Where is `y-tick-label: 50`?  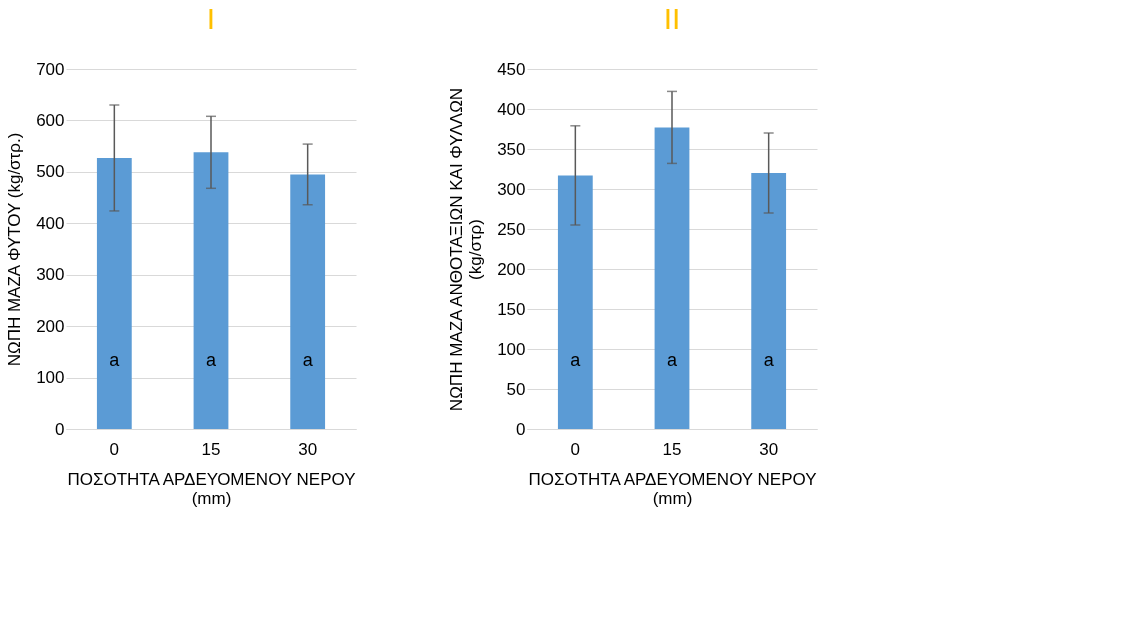 y-tick-label: 50 is located at coordinates (516, 389).